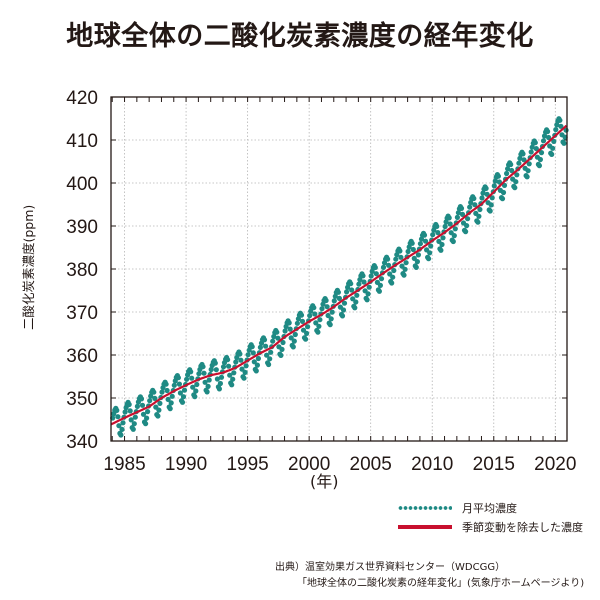  What do you see at coordinates (425, 508) in the screenshot?
I see `dotted-line-swatch-icon` at bounding box center [425, 508].